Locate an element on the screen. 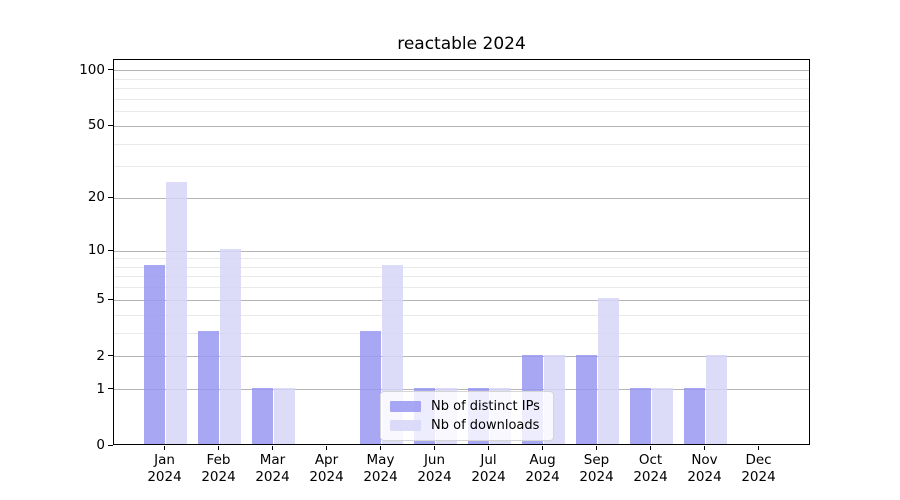  x-tick-label: Jun 2024 is located at coordinates (434, 468).